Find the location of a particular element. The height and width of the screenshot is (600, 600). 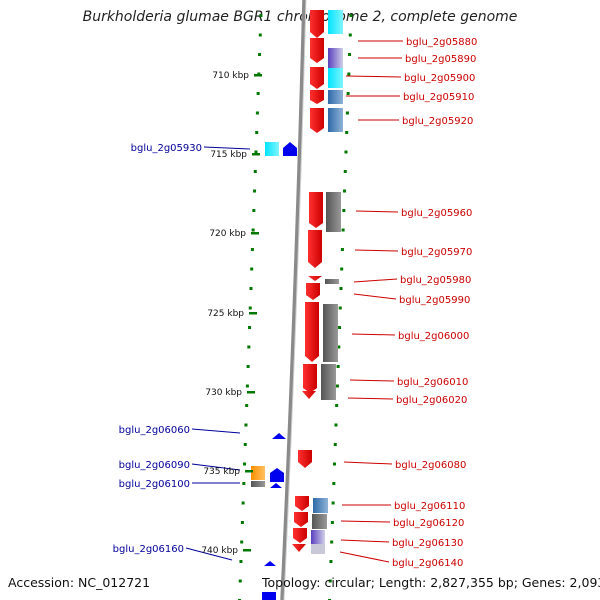

right-gene-label-bglu_2g06130: bglu_2g06130 is located at coordinates (401, 543).